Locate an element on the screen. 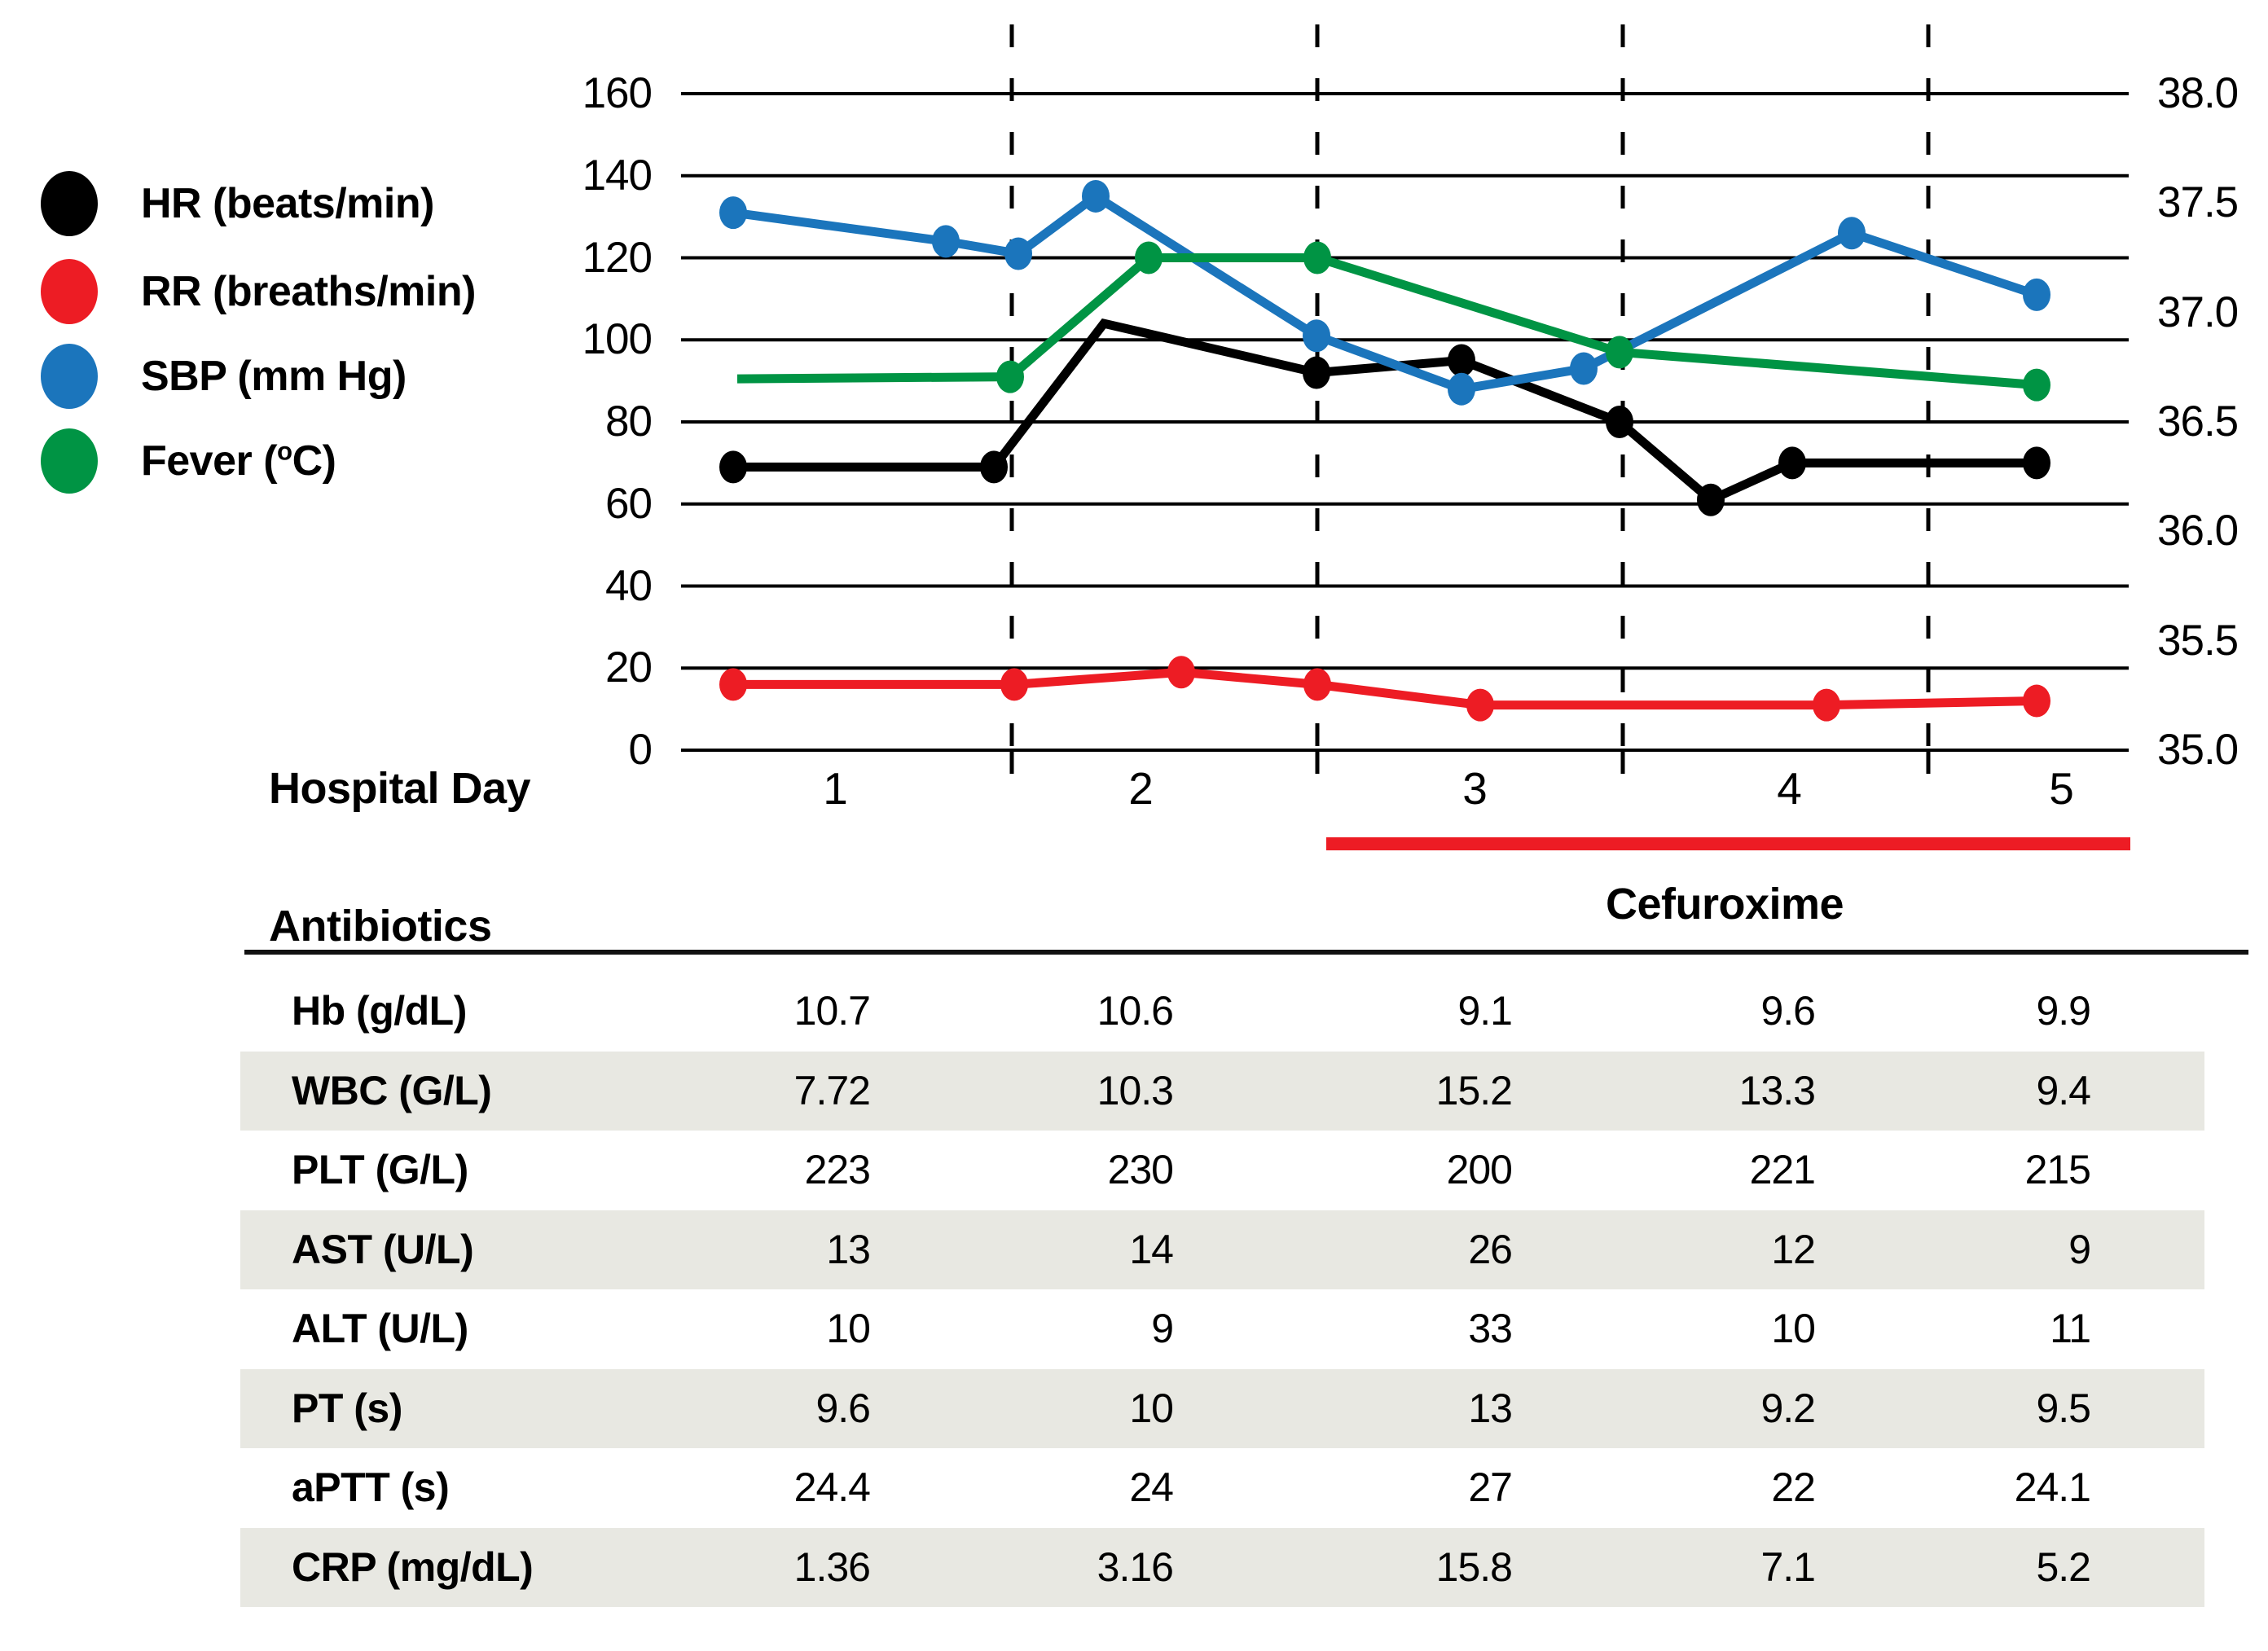 The width and height of the screenshot is (2268, 1651). lab-value-cell: 215 is located at coordinates (2057, 1169).